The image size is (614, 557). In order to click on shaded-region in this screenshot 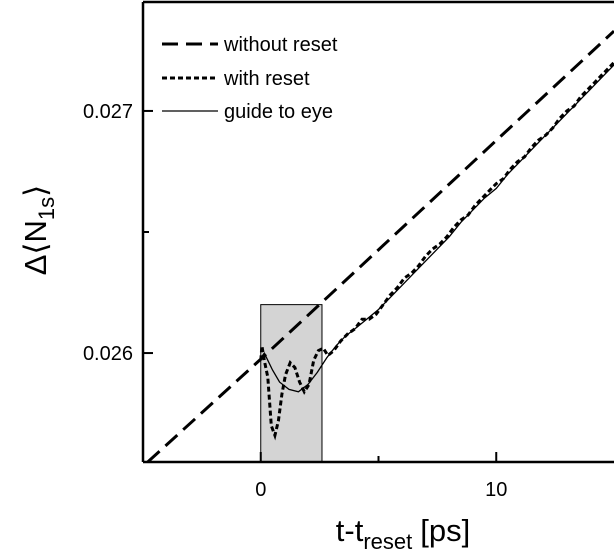, I will do `click(291, 383)`.